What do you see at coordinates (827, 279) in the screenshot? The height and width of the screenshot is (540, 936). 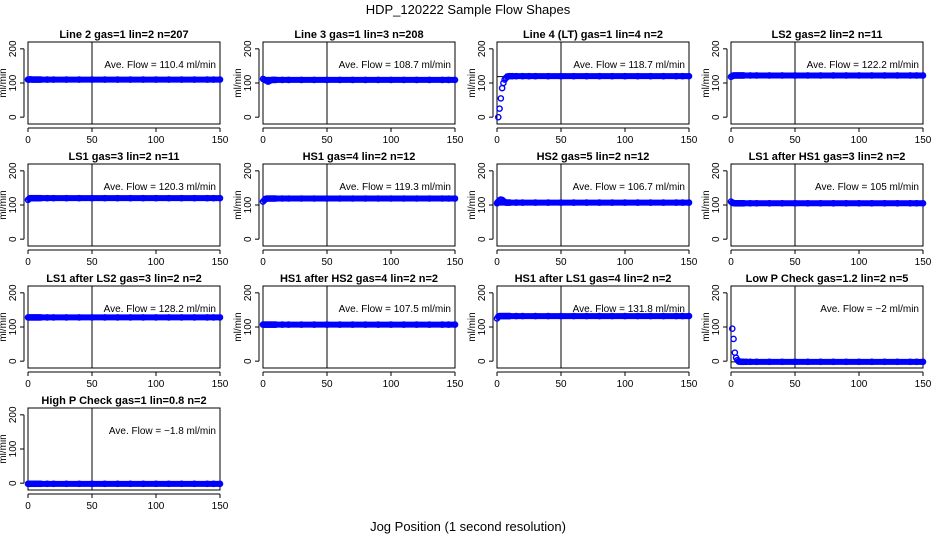 I see `panel-title: Low P Check gas=1.2 lin=2 n=5` at bounding box center [827, 279].